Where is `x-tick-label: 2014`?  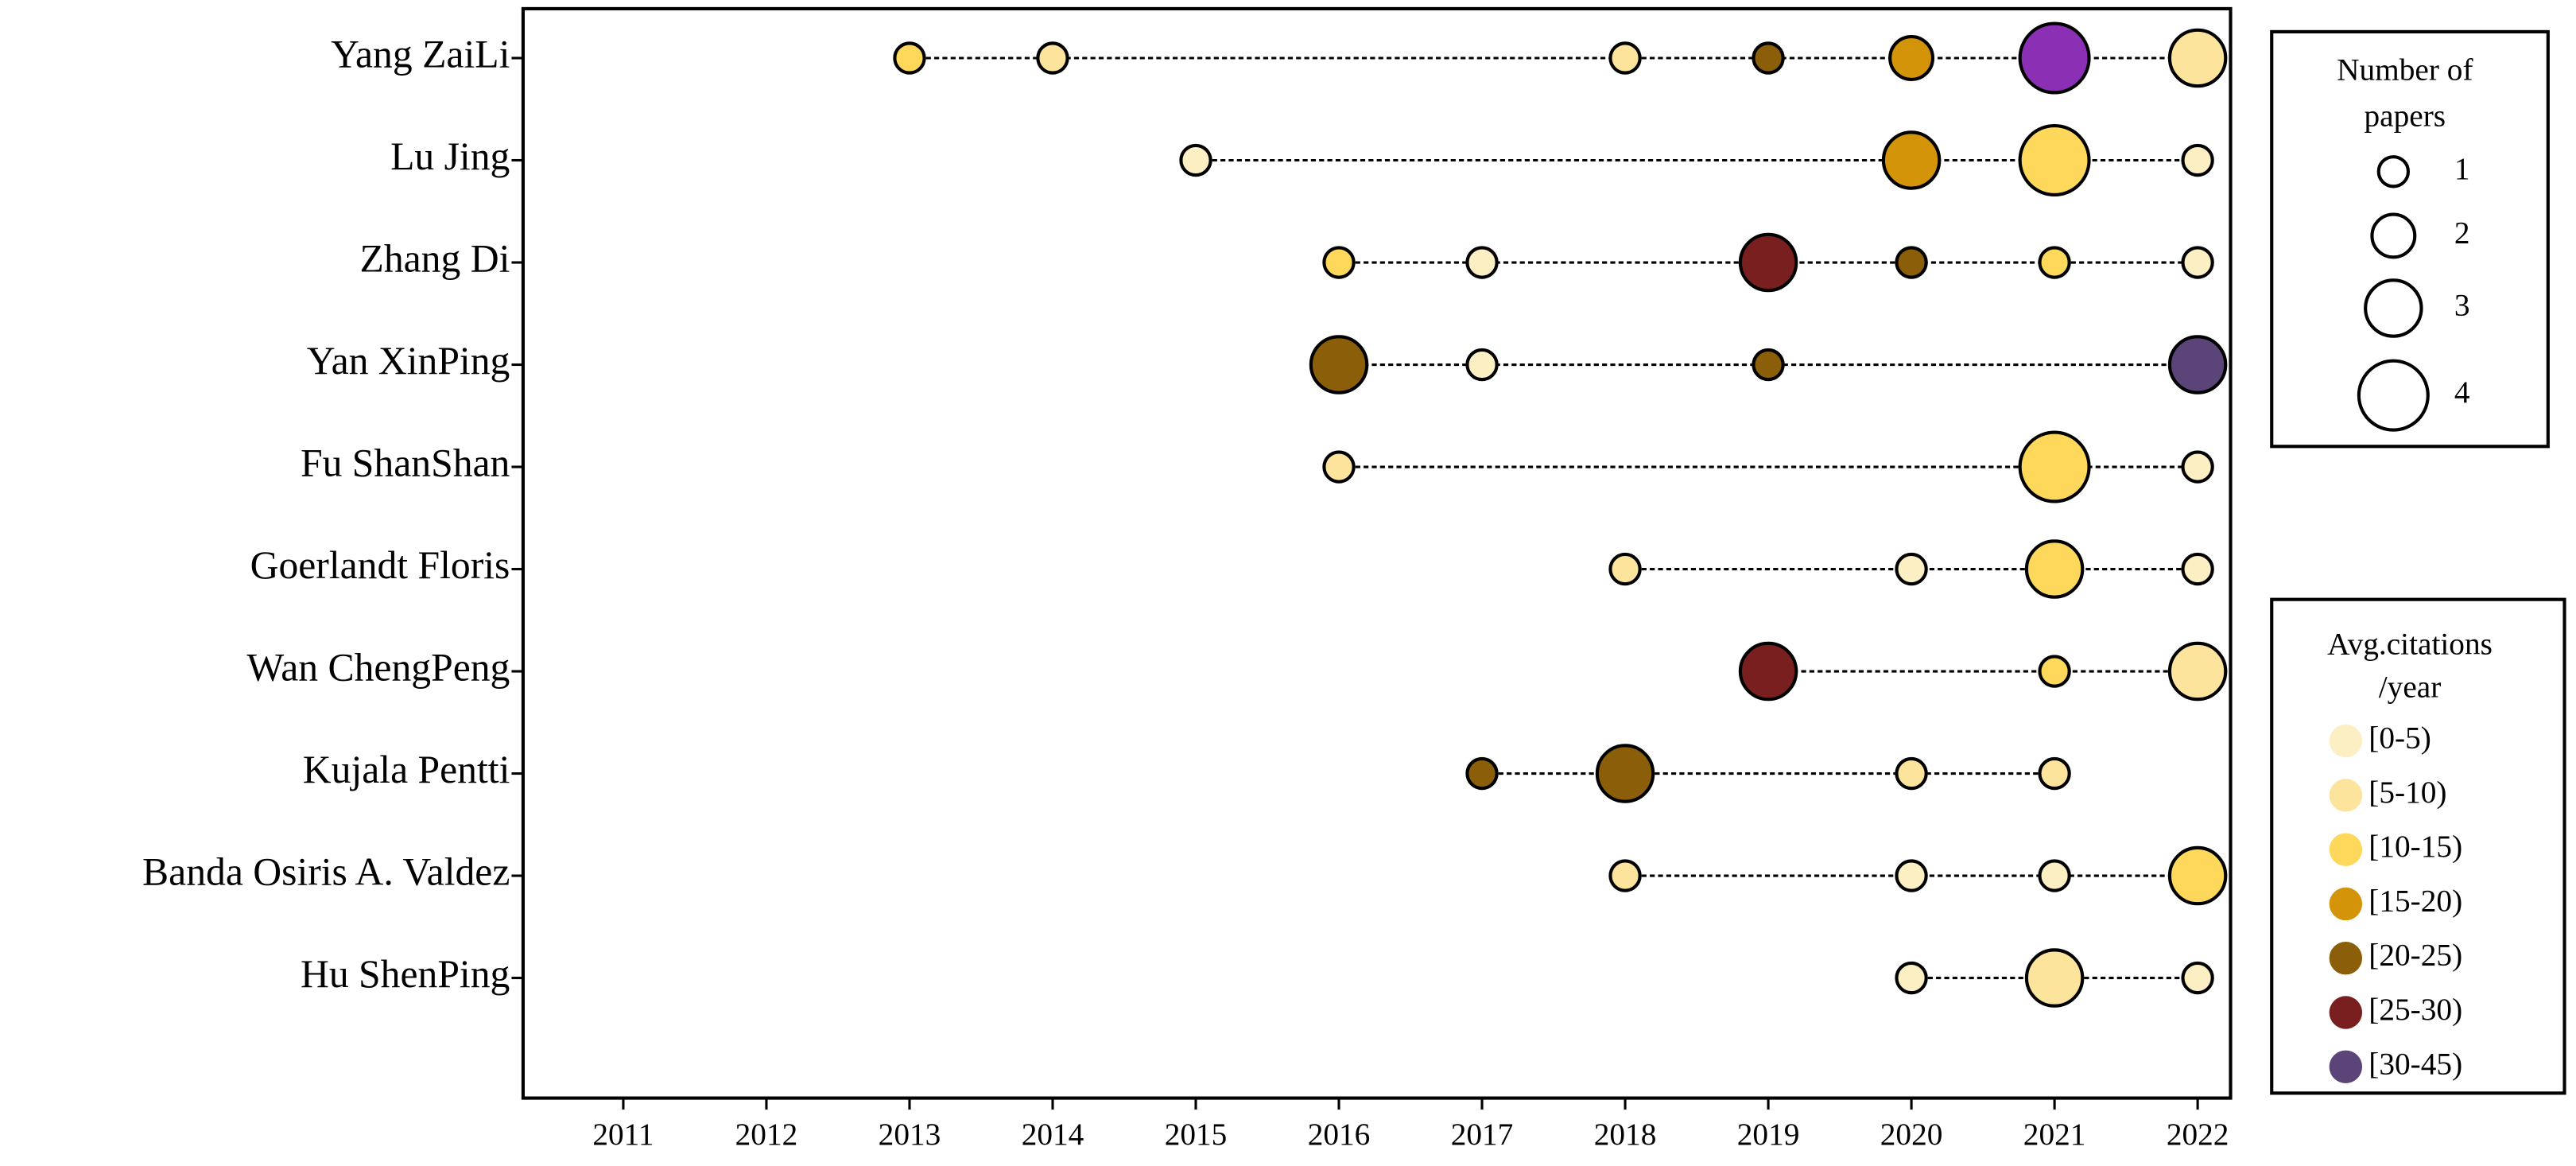 x-tick-label: 2014 is located at coordinates (1053, 1135).